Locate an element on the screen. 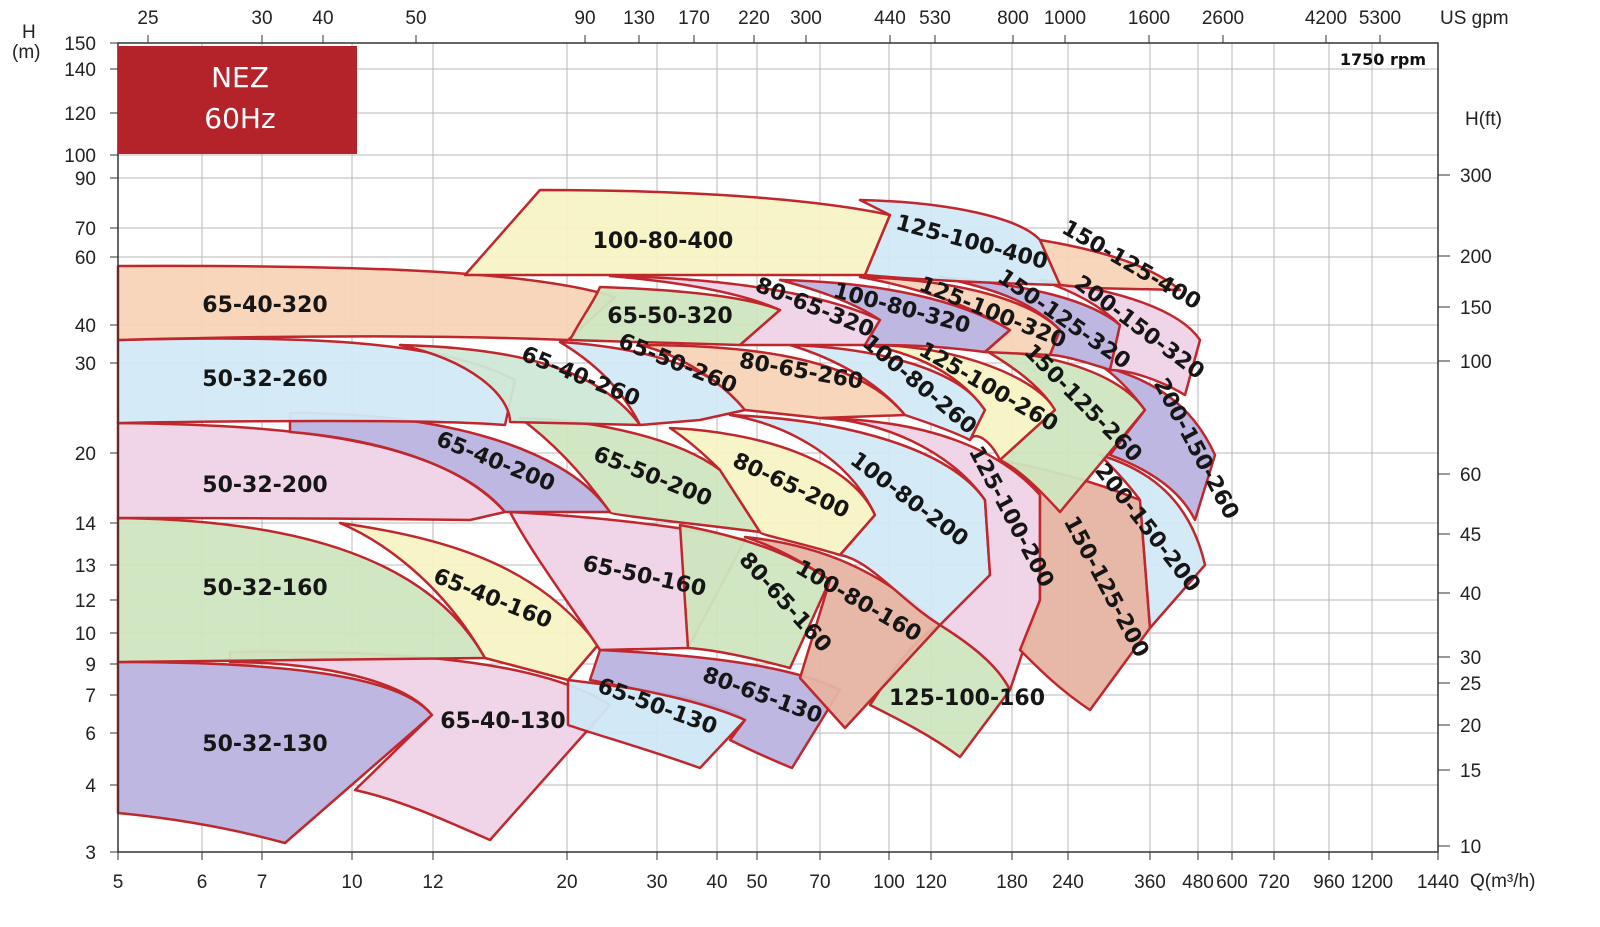 The width and height of the screenshot is (1600, 927). rpm-label: 1750 rpm is located at coordinates (1383, 59).